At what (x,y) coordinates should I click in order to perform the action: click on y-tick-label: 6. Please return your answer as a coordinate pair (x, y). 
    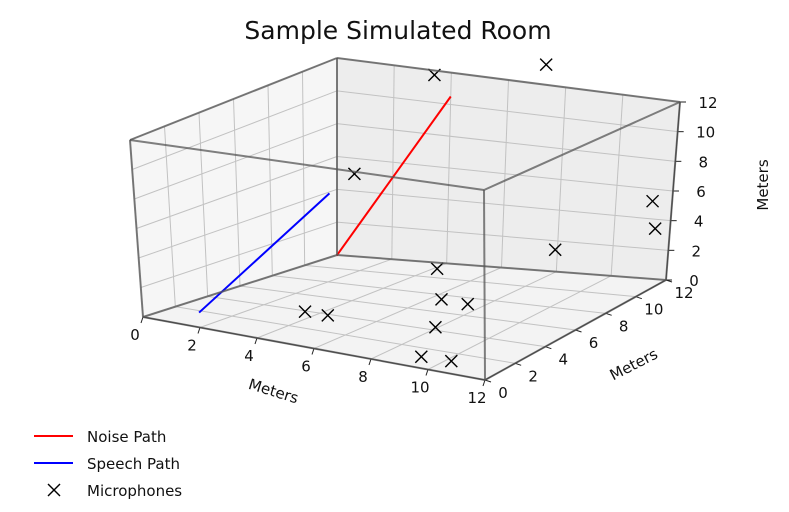
    Looking at the image, I should click on (594, 343).